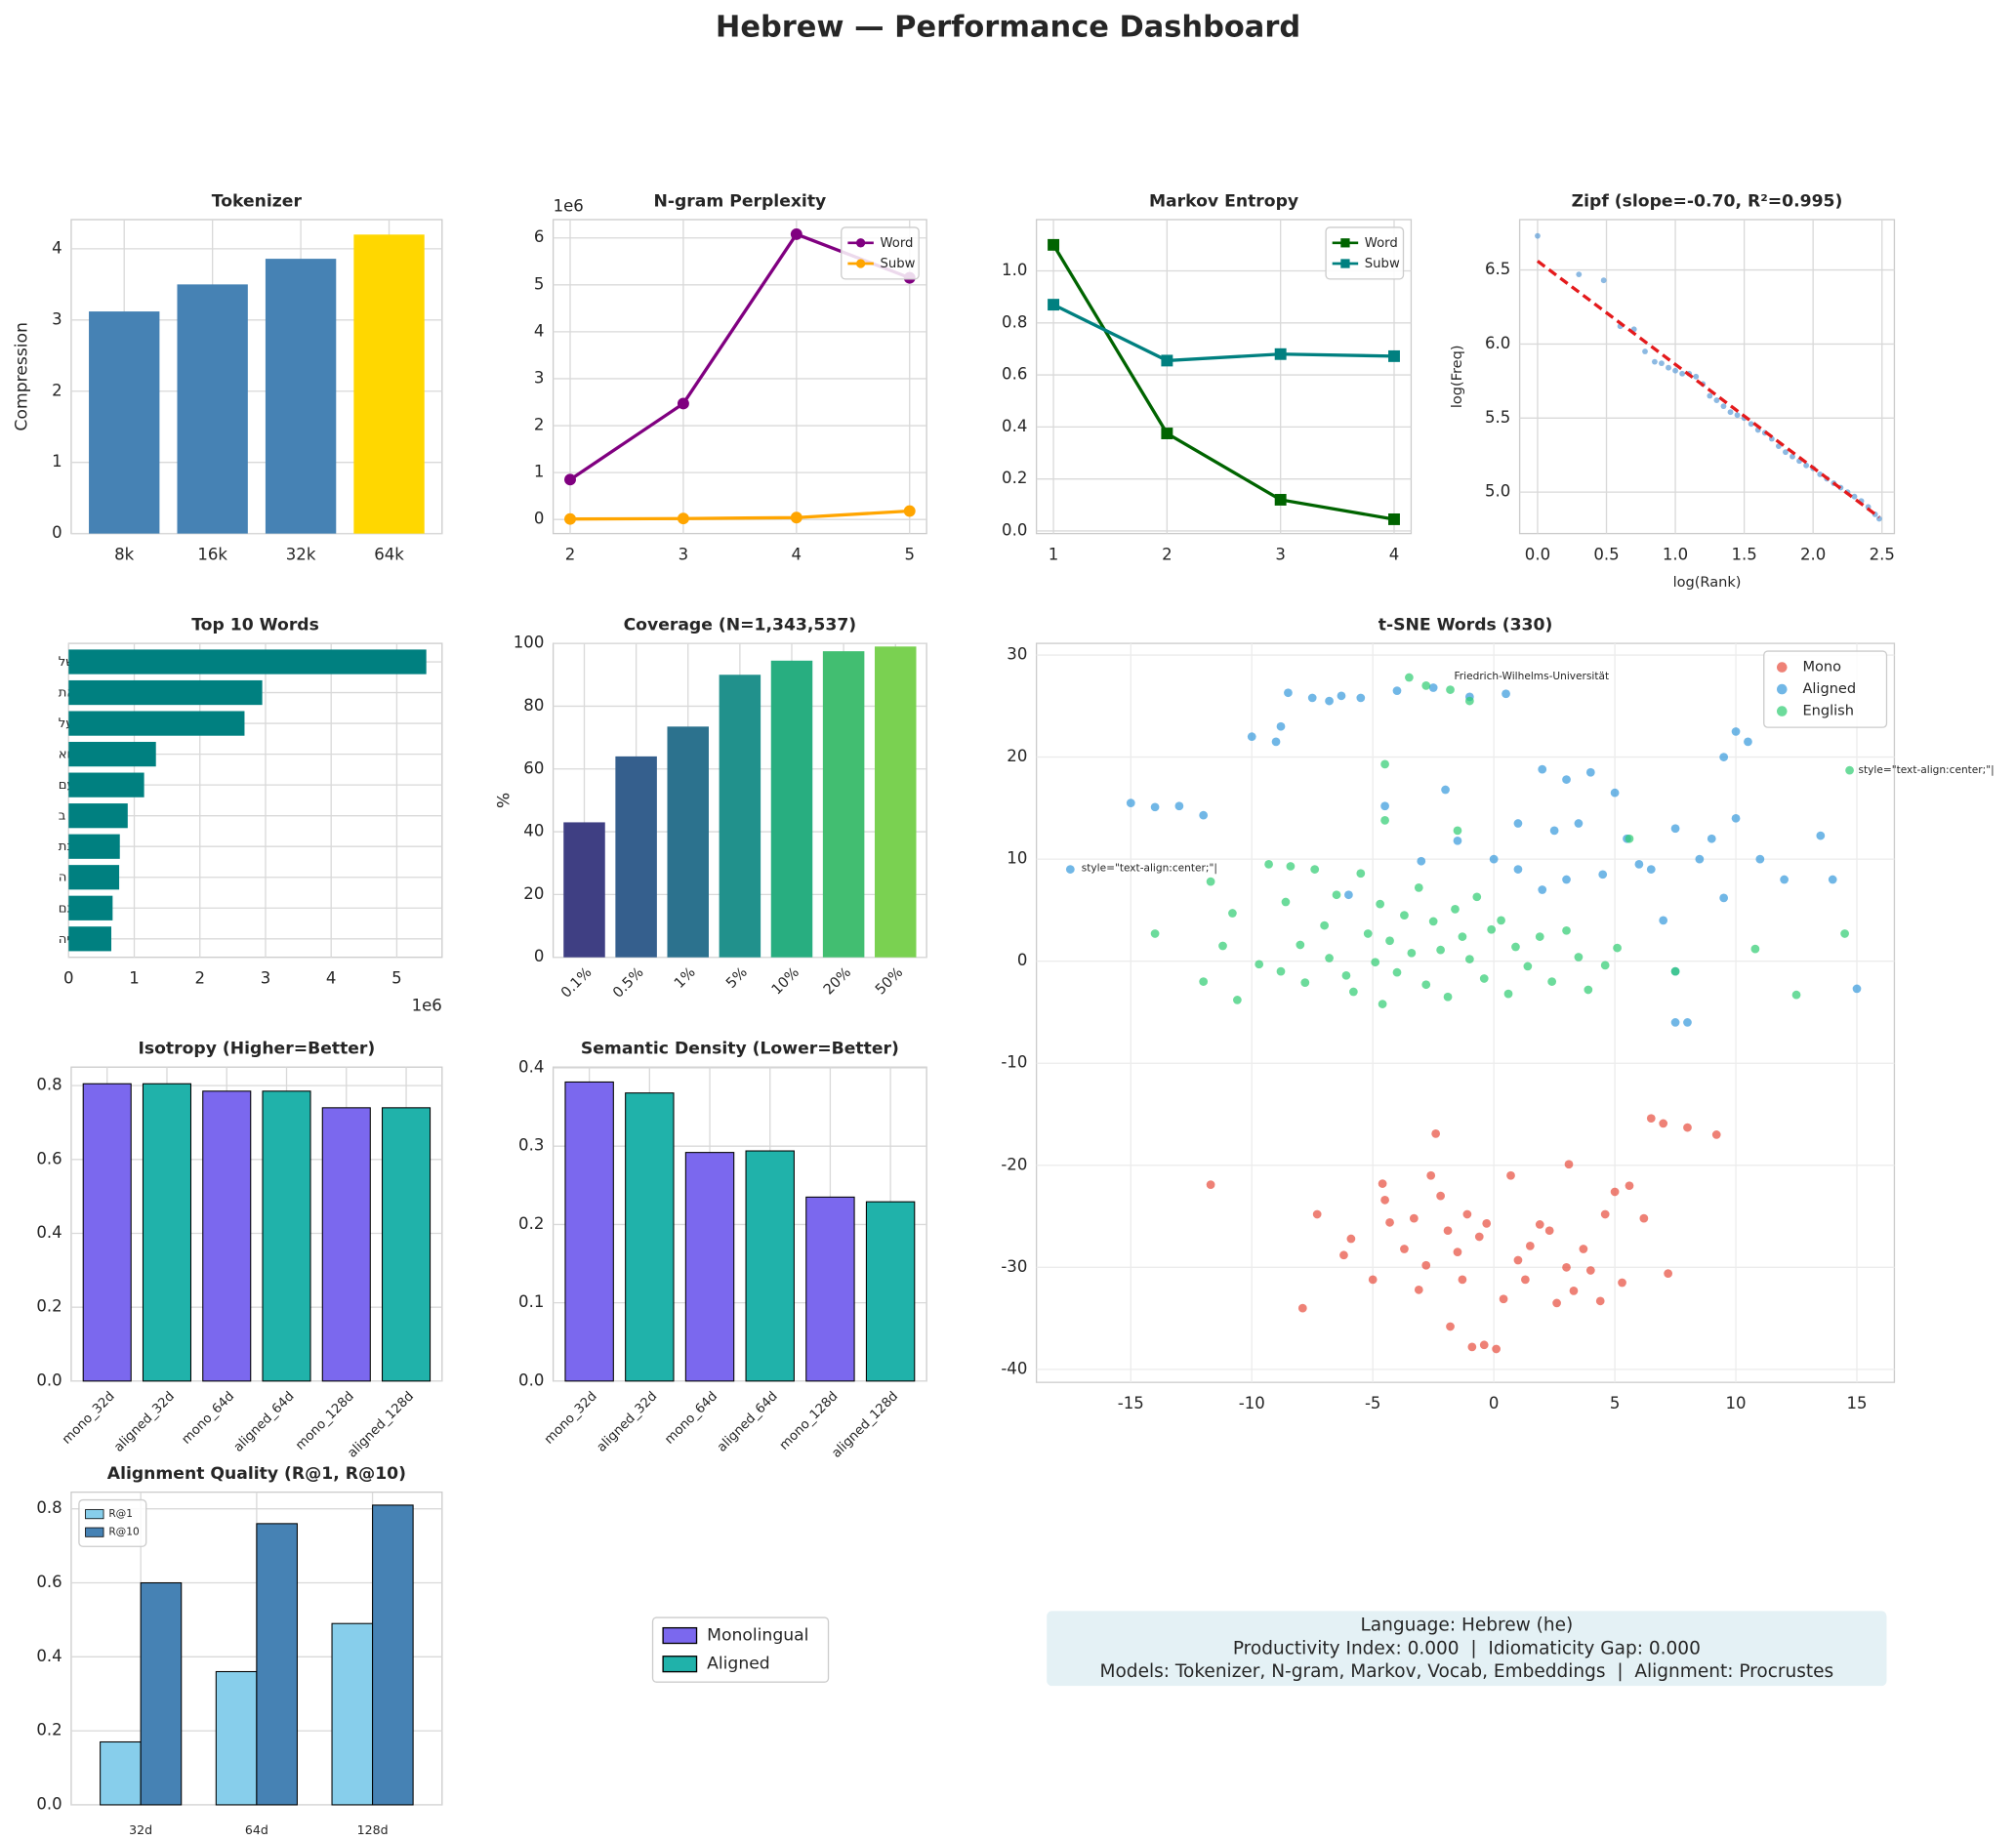  Describe the element at coordinates (1498, 417) in the screenshot. I see `y-tick-label: 5.5` at that location.